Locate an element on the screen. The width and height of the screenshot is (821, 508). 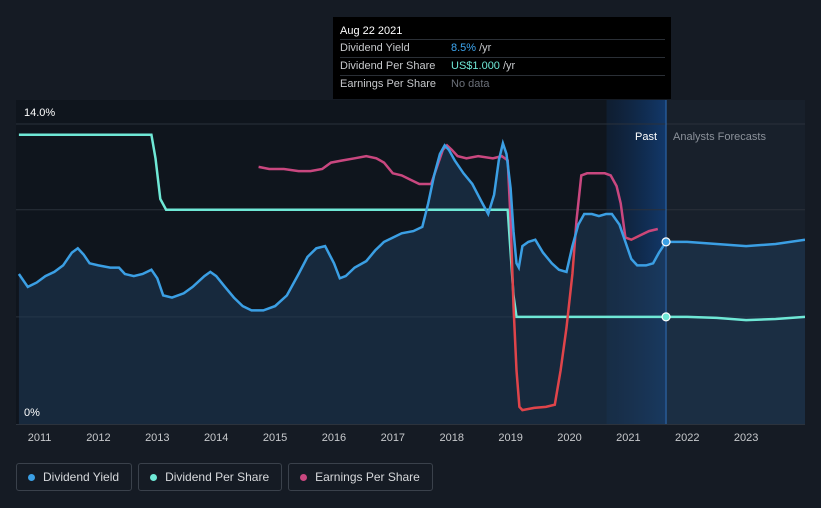
x-tick-label: 2018 is located at coordinates (451, 438).